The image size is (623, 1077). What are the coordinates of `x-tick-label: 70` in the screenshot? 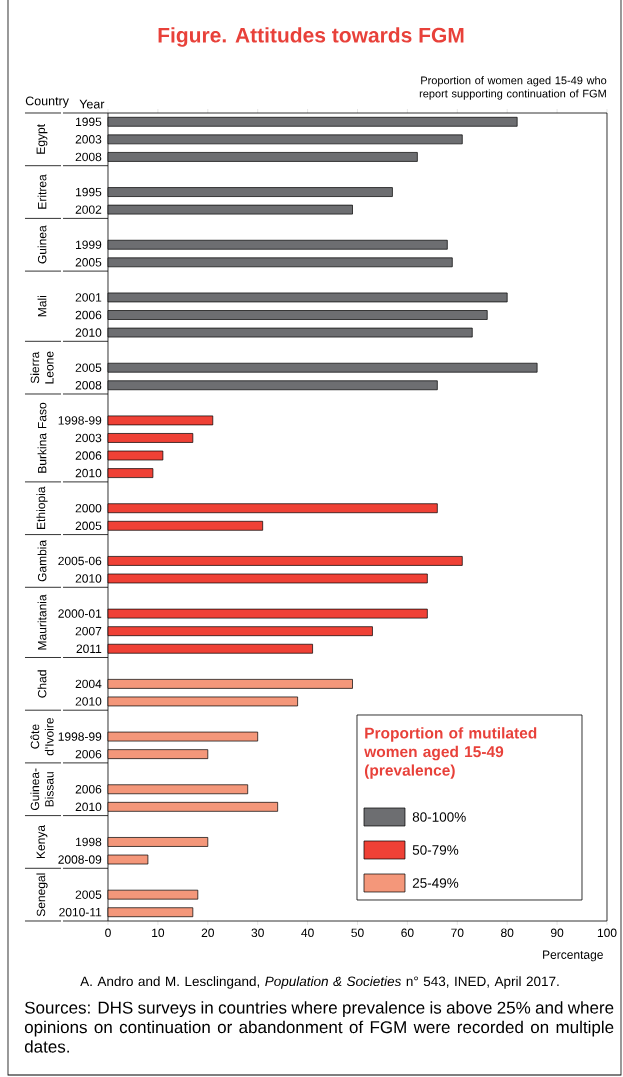 It's located at (457, 933).